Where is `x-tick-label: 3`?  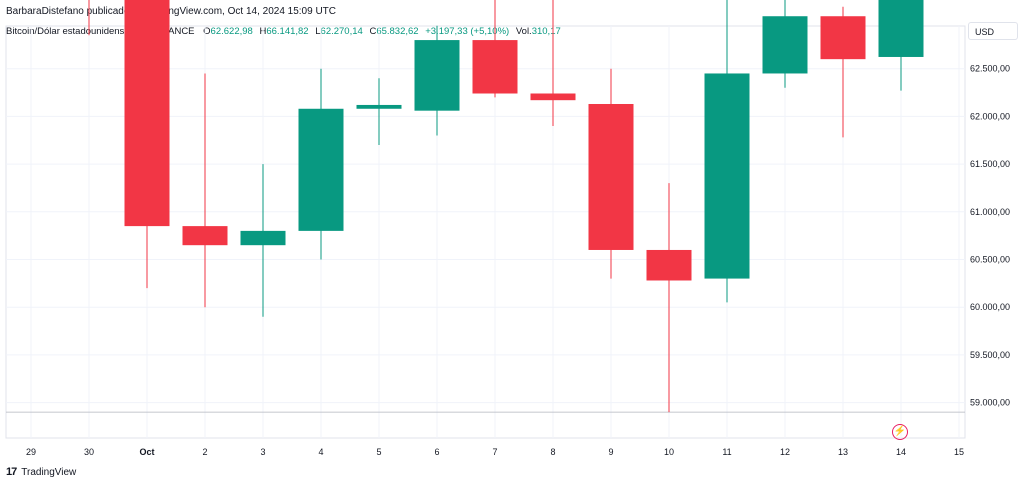 x-tick-label: 3 is located at coordinates (262, 452).